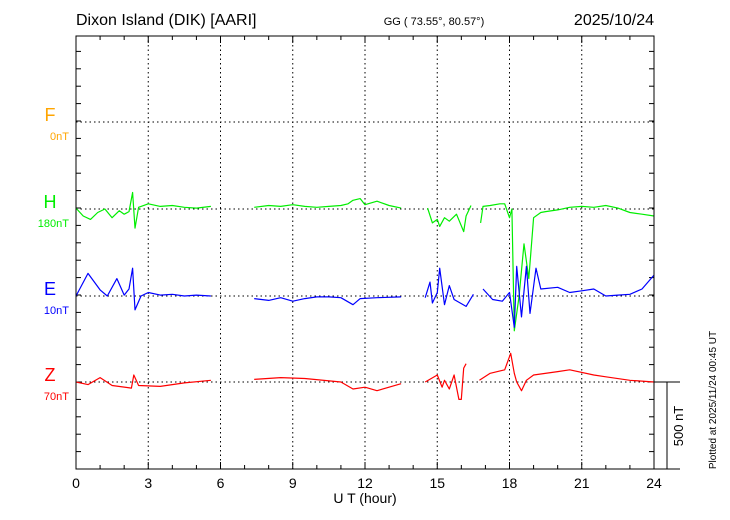 Image resolution: width=730 pixels, height=520 pixels. I want to click on x-tick-label: 15, so click(437, 483).